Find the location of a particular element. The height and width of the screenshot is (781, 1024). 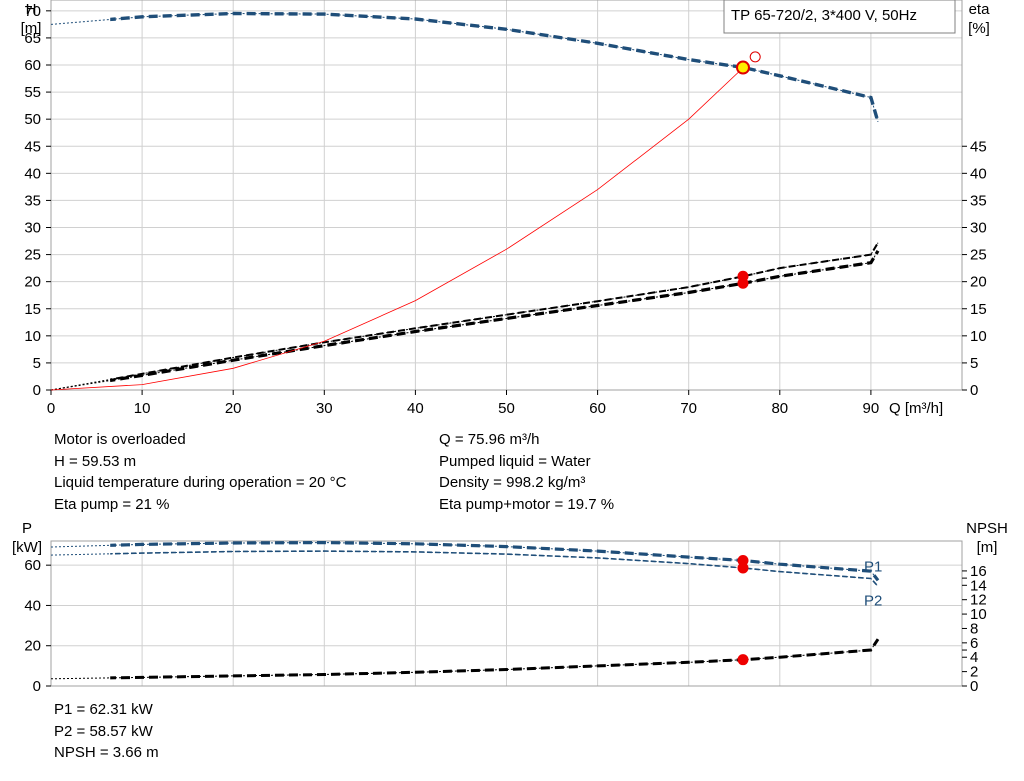

x-tick-label: 70 is located at coordinates (688, 408).